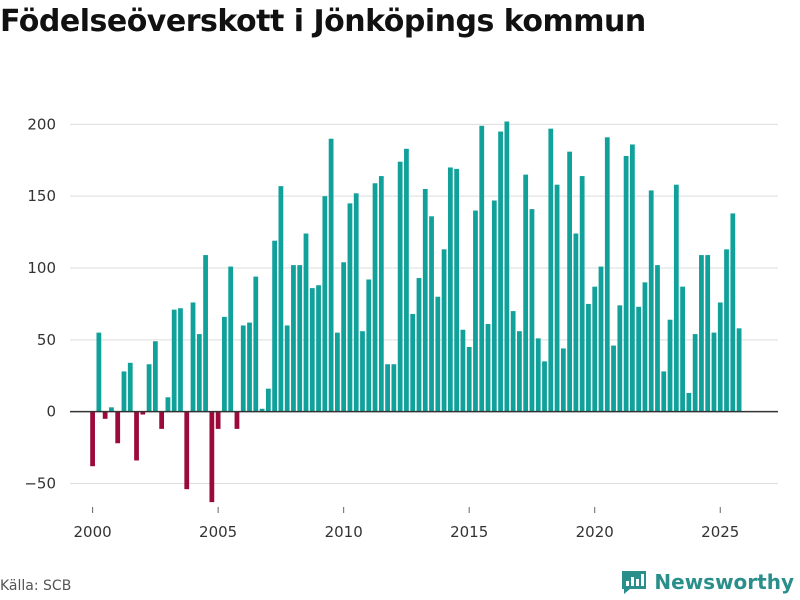  Describe the element at coordinates (720, 532) in the screenshot. I see `x-tick-label: 2025` at that location.